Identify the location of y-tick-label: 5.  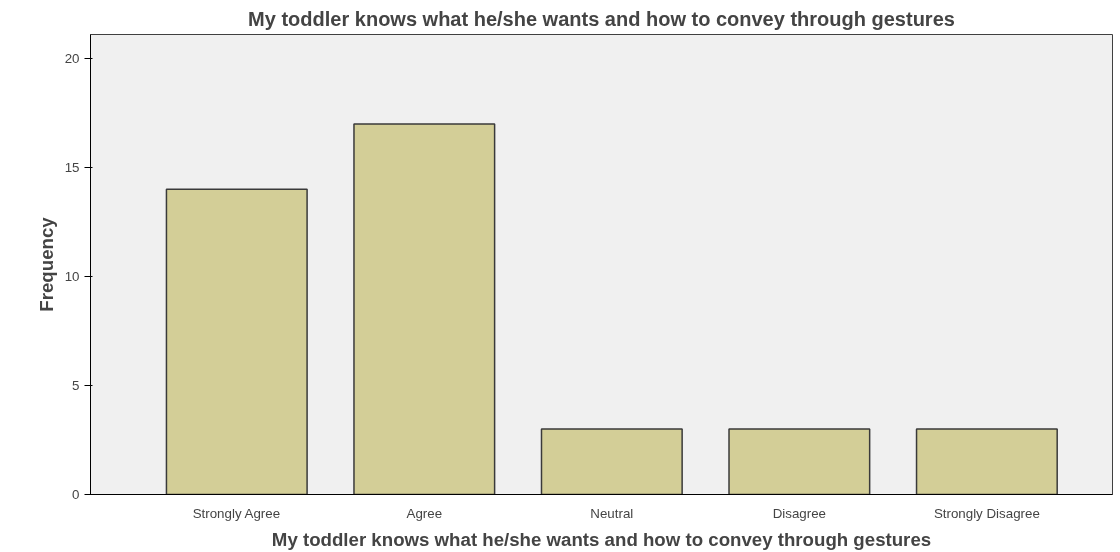
(76, 385).